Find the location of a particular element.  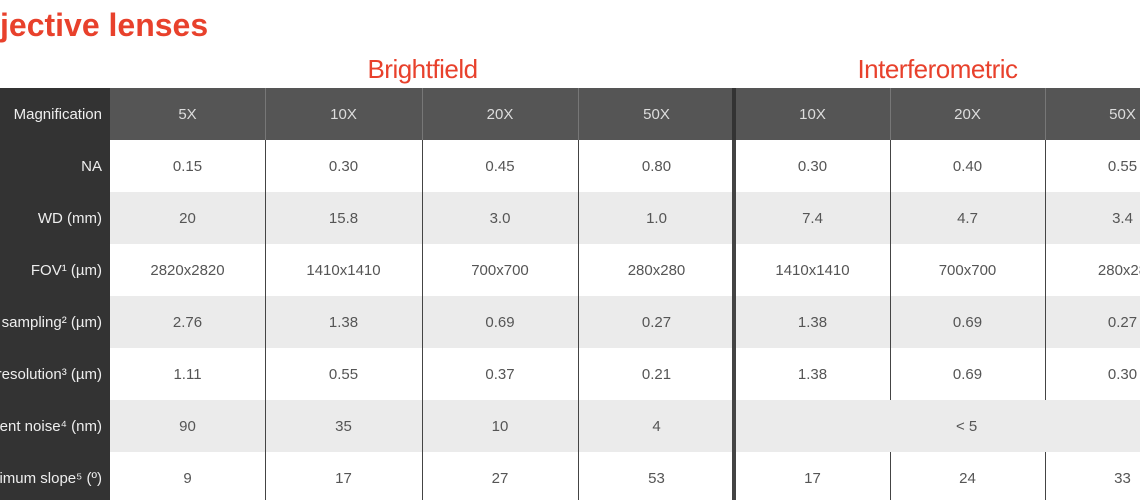

row-label: NA is located at coordinates (55, 166).